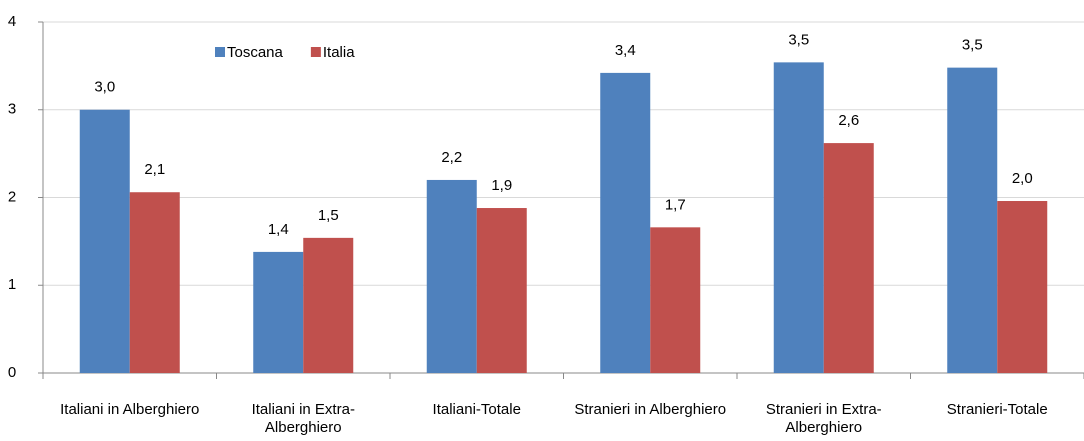 This screenshot has width=1084, height=441. Describe the element at coordinates (255, 52) in the screenshot. I see `legend-label: Toscana` at that location.